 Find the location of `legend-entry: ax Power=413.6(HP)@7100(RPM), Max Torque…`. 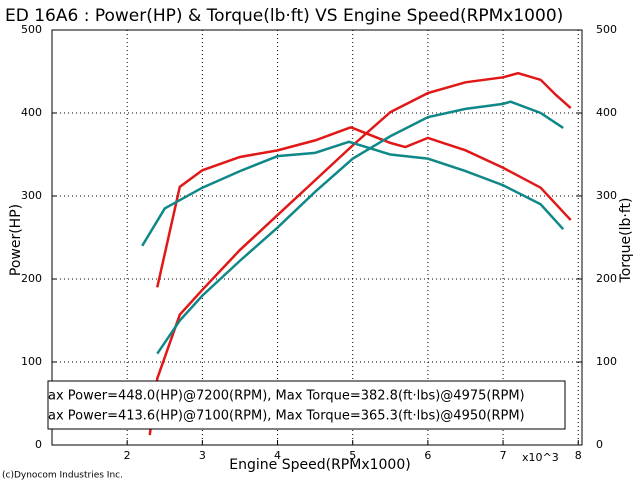

legend-entry: ax Power=413.6(HP)@7100(RPM), Max Torque… is located at coordinates (286, 416).